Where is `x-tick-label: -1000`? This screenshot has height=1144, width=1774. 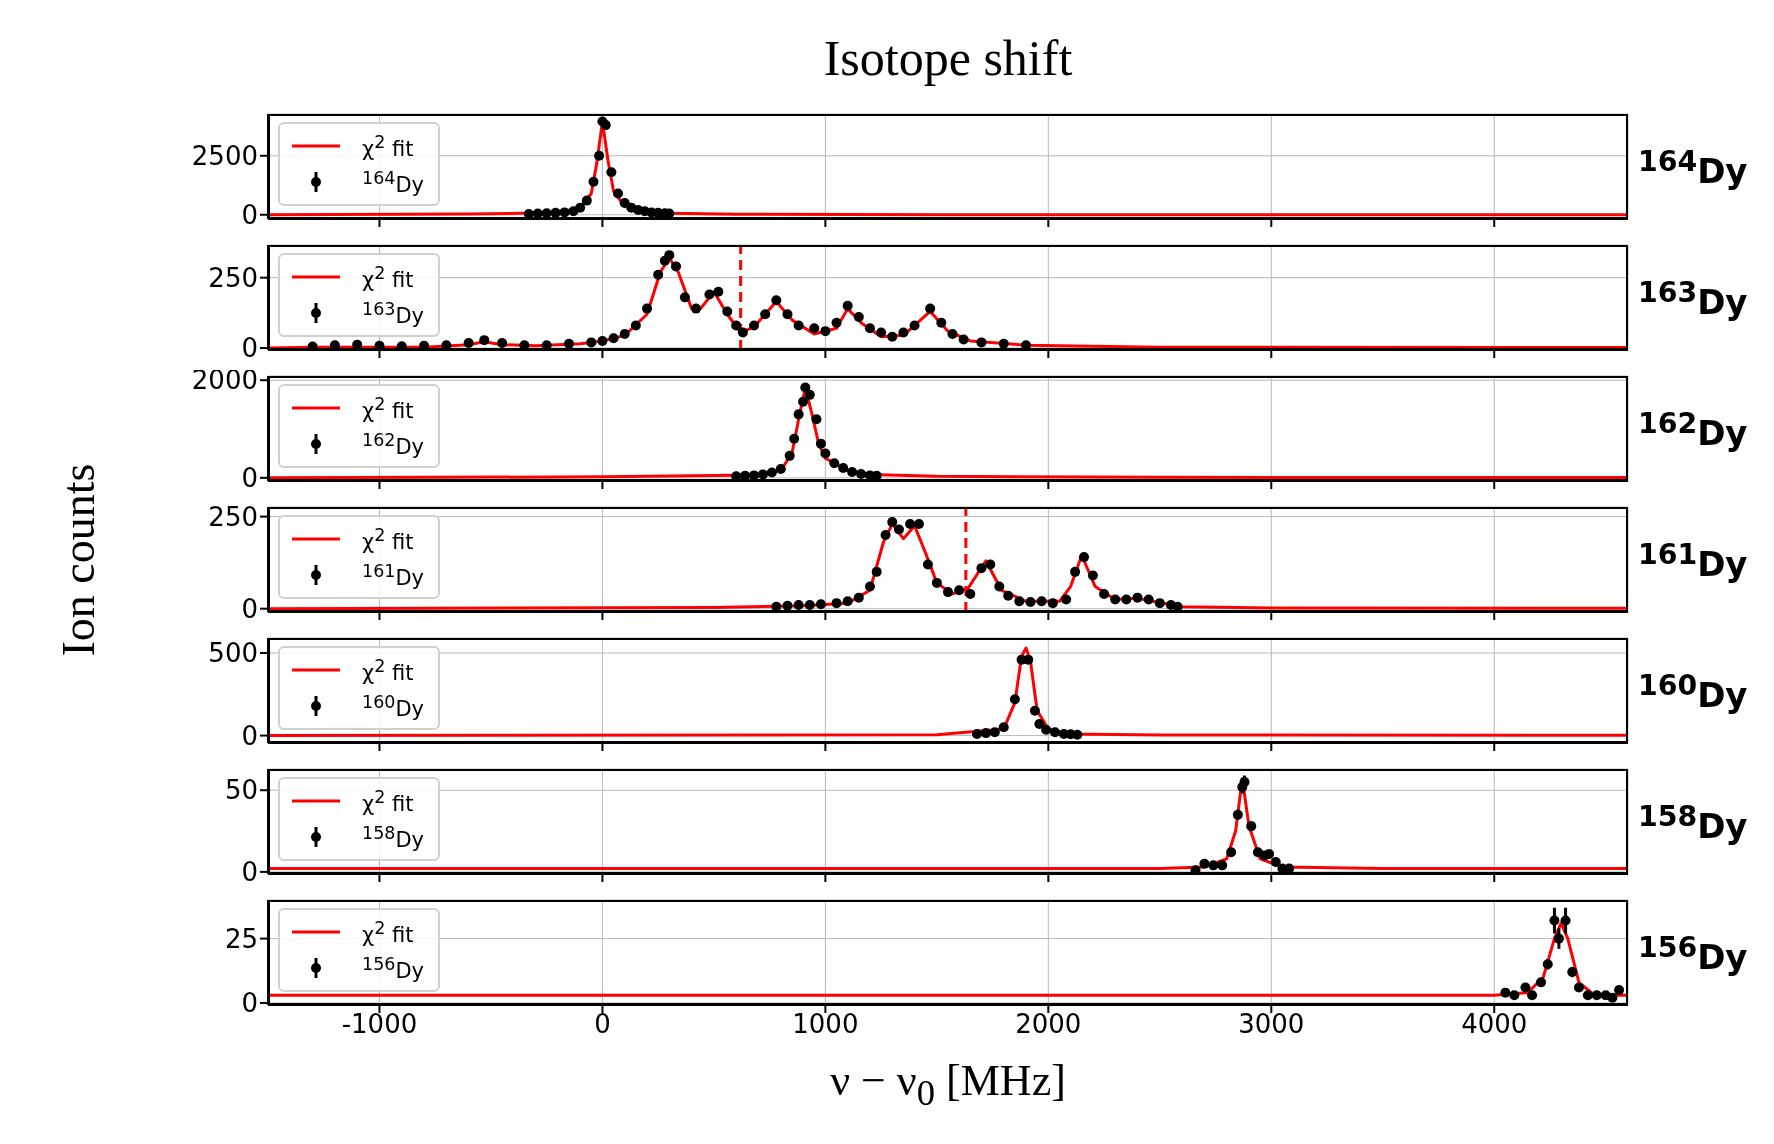 x-tick-label: -1000 is located at coordinates (379, 1024).